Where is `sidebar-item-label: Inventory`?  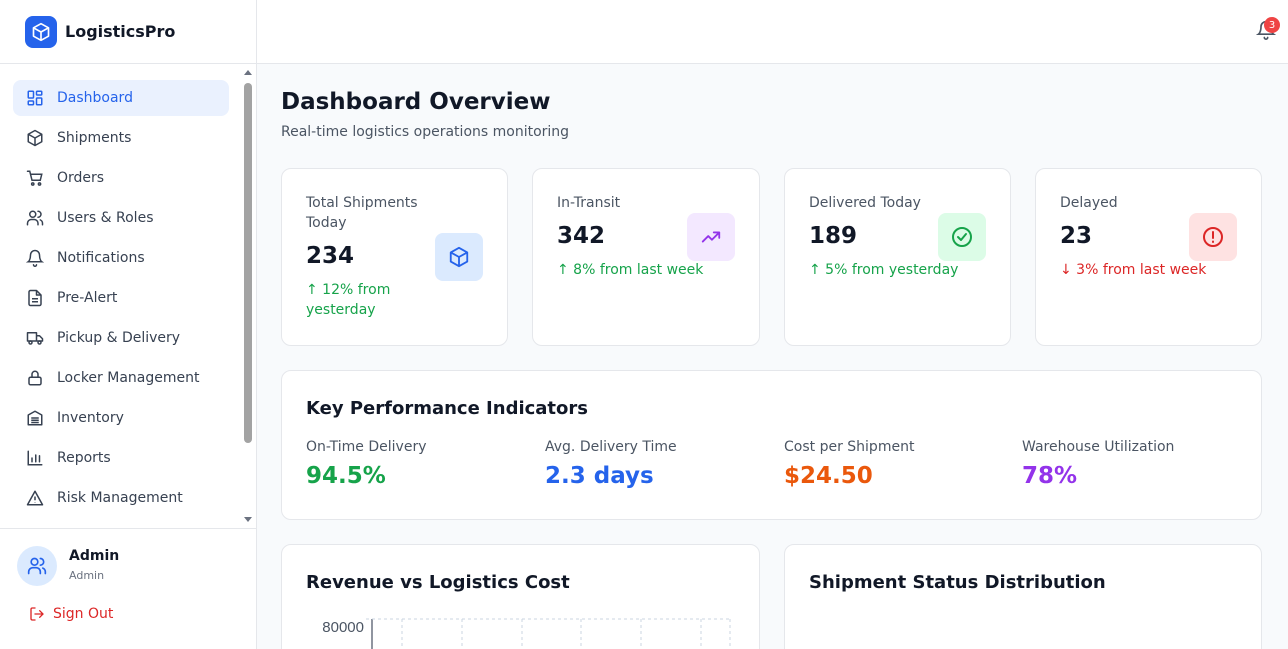
sidebar-item-label: Inventory is located at coordinates (90, 418).